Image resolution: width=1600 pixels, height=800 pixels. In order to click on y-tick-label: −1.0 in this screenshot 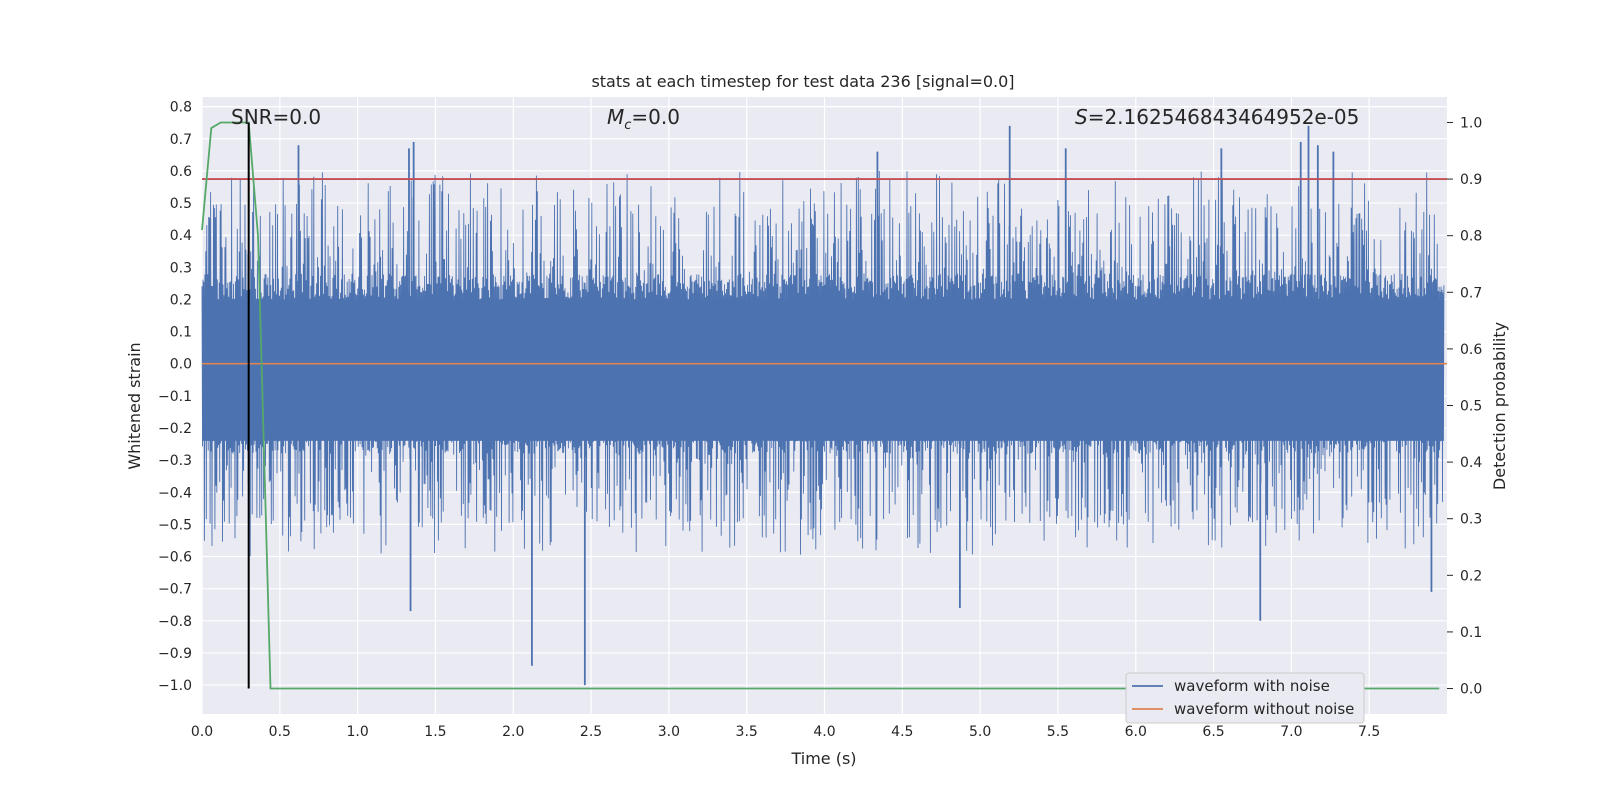, I will do `click(175, 686)`.